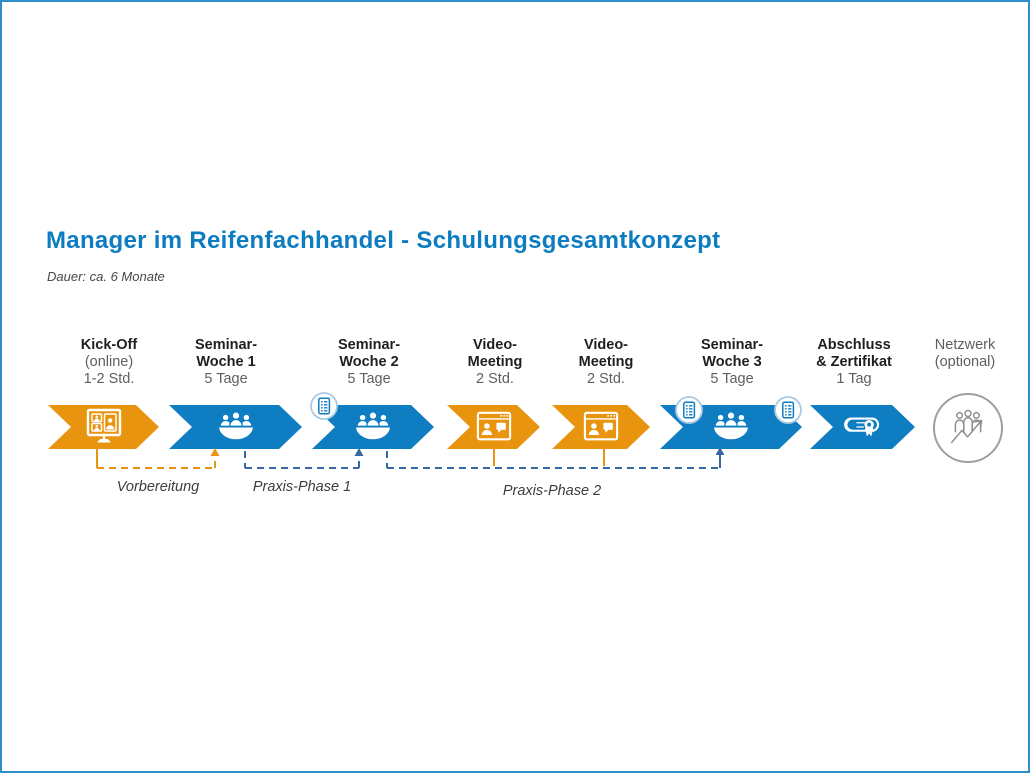 The width and height of the screenshot is (1030, 775). I want to click on stage-label-line: 1-2 Std., so click(109, 379).